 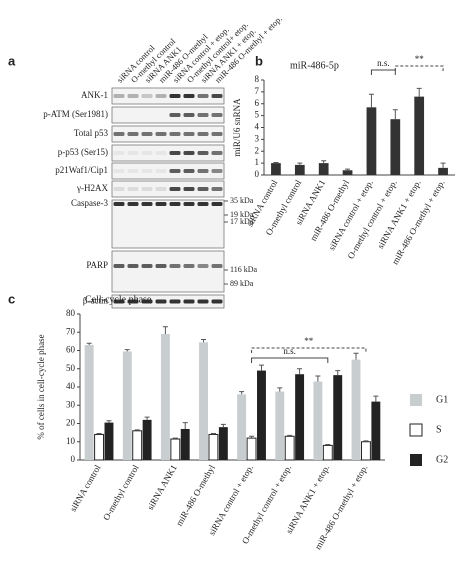 What do you see at coordinates (439, 429) in the screenshot?
I see `legend-label: S` at bounding box center [439, 429].